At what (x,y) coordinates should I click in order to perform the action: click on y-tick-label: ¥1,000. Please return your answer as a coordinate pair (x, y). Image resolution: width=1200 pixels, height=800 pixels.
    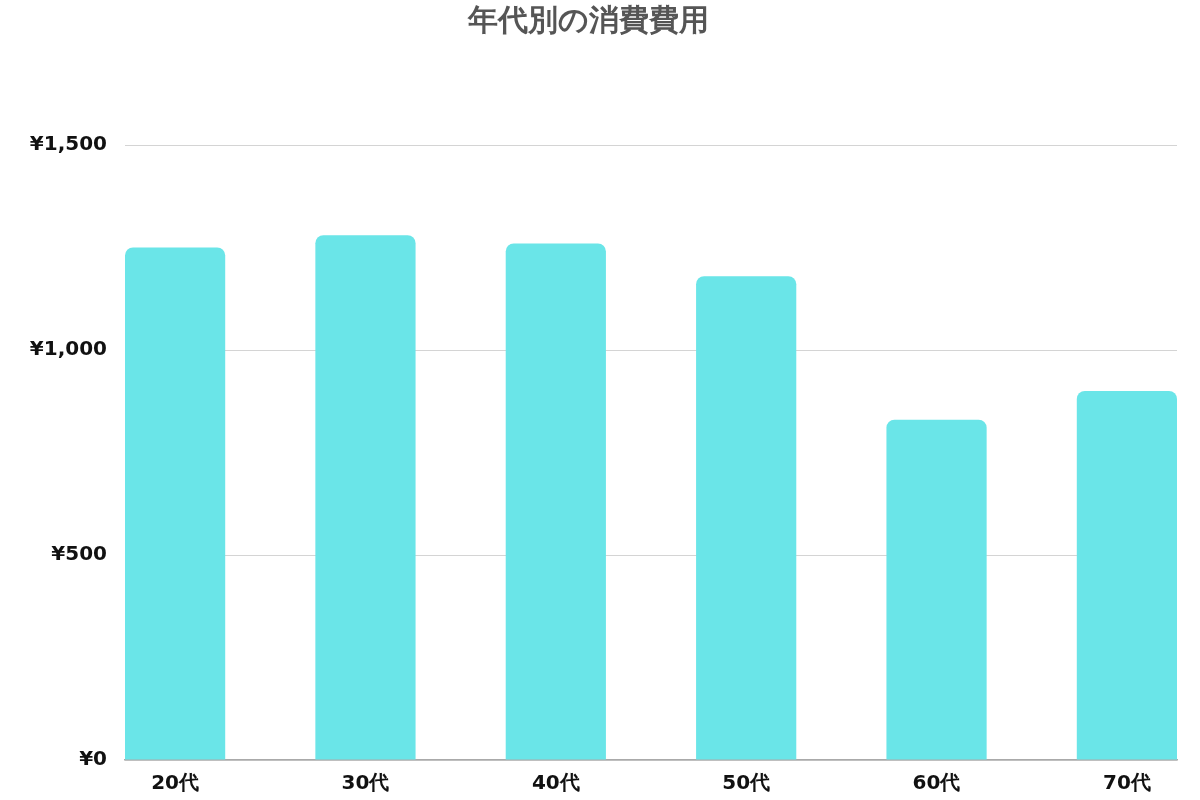
    Looking at the image, I should click on (68, 348).